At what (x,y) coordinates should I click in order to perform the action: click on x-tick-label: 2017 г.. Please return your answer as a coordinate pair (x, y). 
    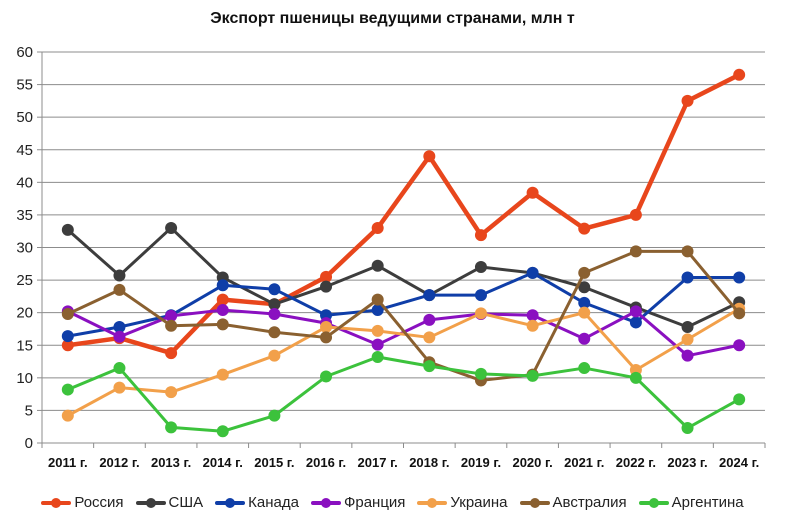
    Looking at the image, I should click on (378, 462).